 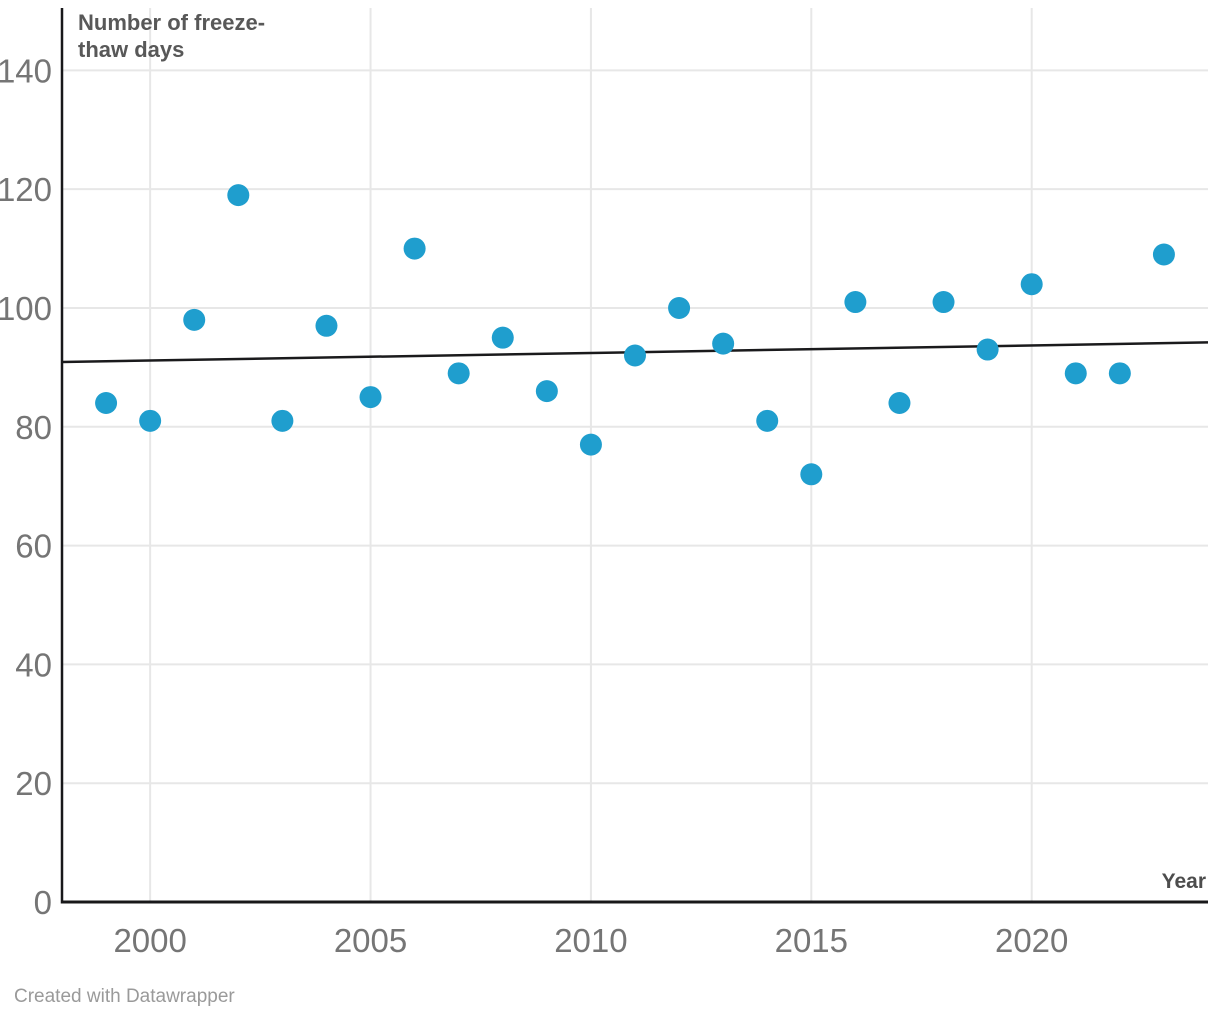 What do you see at coordinates (124, 996) in the screenshot?
I see `datawrapper-attribution: Created with Datawrapper` at bounding box center [124, 996].